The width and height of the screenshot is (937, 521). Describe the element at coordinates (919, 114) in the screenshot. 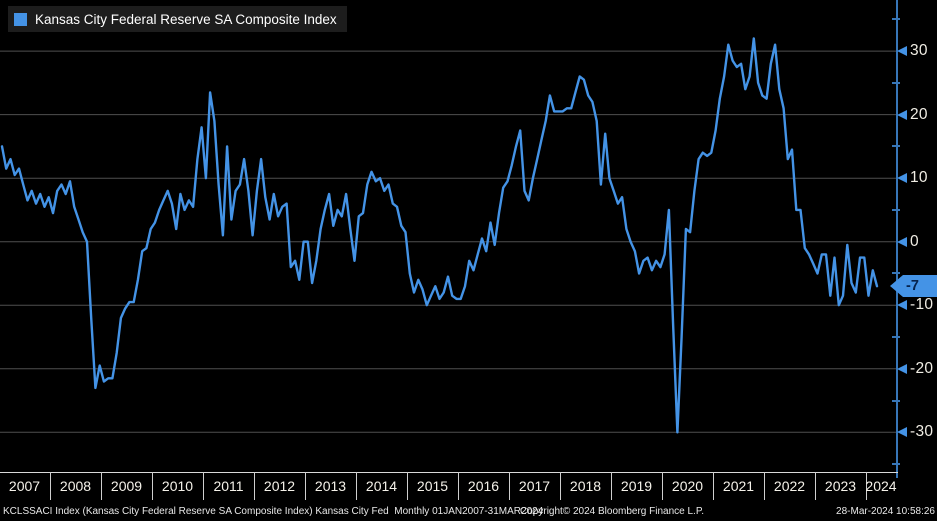

I see `y-tick-label-20: 20` at that location.